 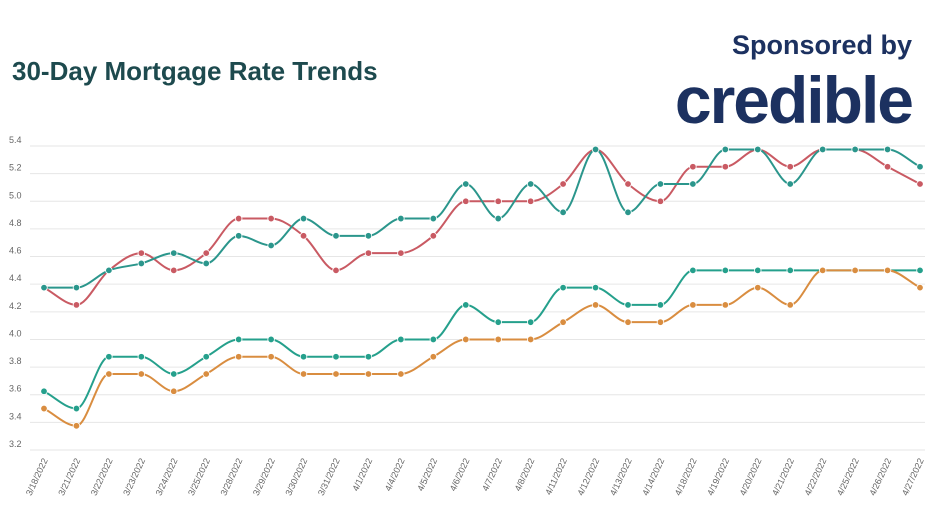 What do you see at coordinates (815, 477) in the screenshot?
I see `x-tick-label: 4/22/2022` at bounding box center [815, 477].